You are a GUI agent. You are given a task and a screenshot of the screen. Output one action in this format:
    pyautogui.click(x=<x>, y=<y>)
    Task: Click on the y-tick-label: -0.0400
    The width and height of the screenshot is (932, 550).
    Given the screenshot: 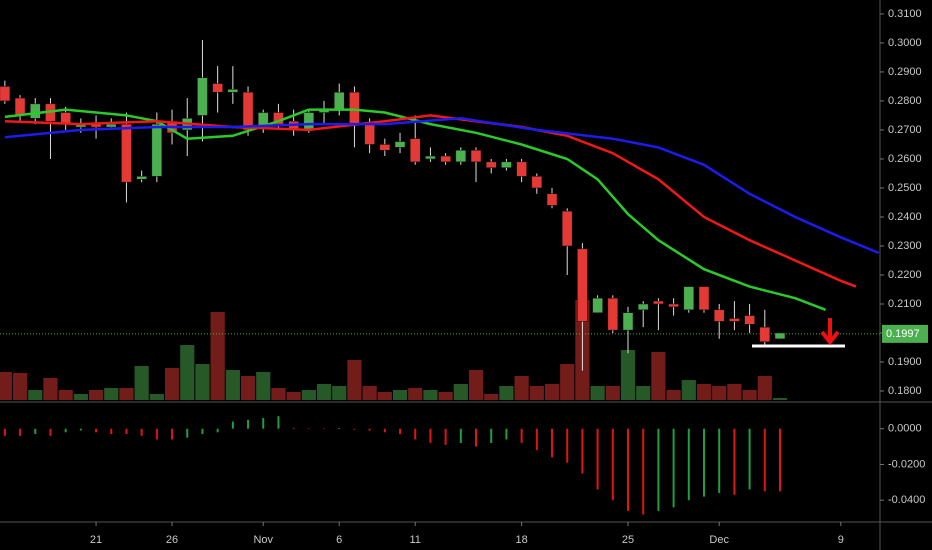 What is the action you would take?
    pyautogui.click(x=906, y=500)
    